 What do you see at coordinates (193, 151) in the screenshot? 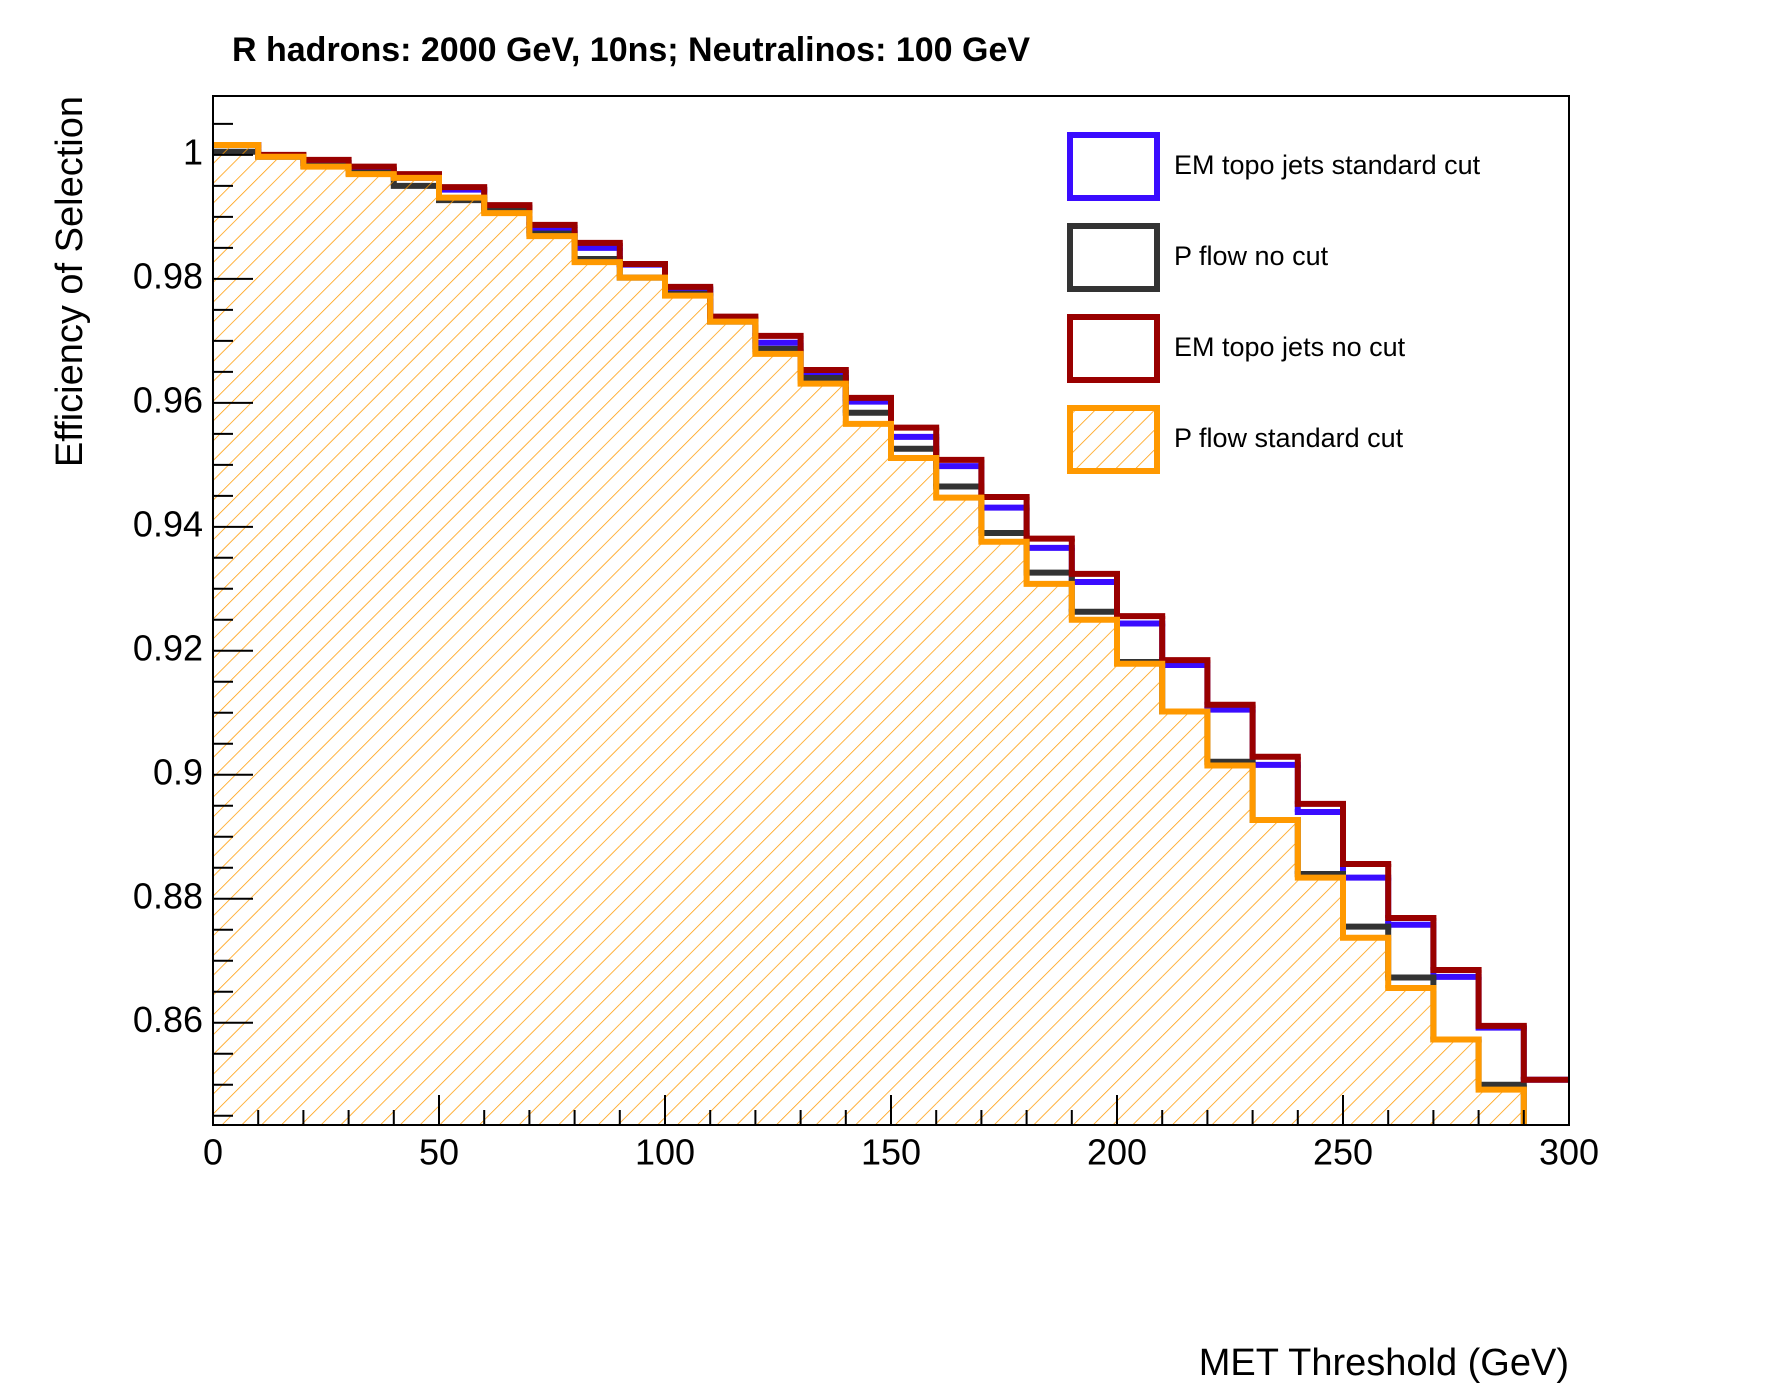
I see `y-tick-label: 1` at bounding box center [193, 151].